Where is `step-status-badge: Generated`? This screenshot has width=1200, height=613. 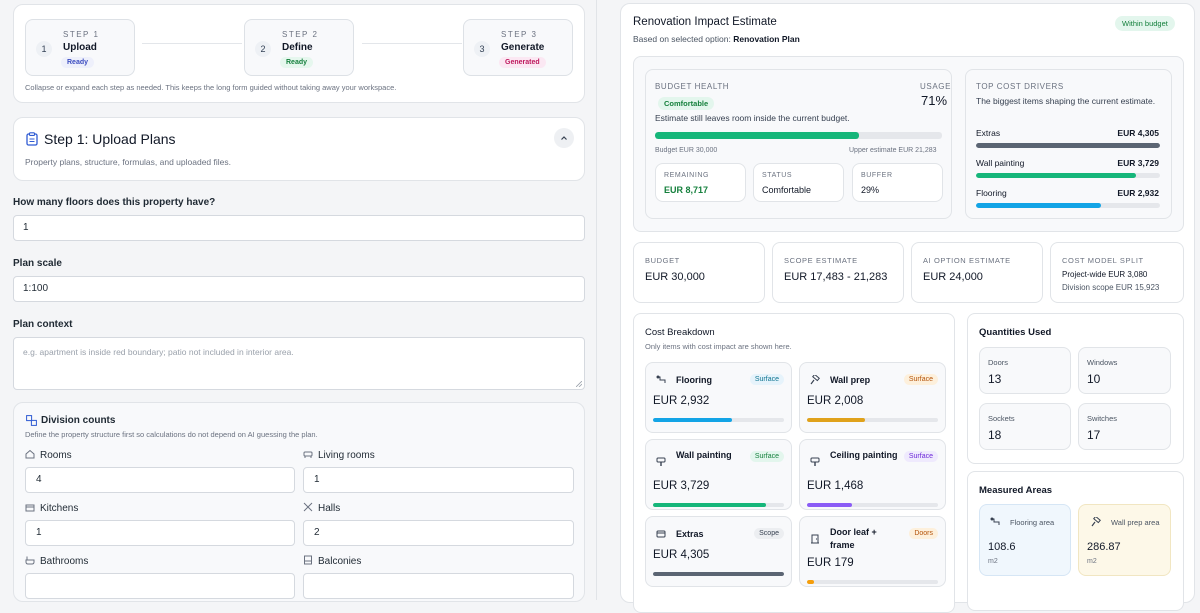
step-status-badge: Generated is located at coordinates (522, 62).